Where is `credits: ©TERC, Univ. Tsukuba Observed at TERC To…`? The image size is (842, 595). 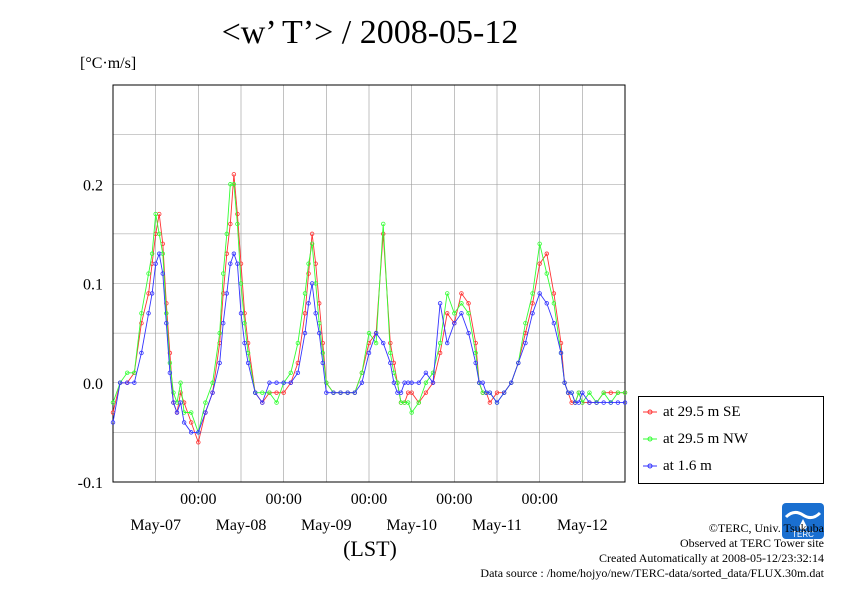
credits: ©TERC, Univ. Tsukuba Observed at TERC To… is located at coordinates (652, 551).